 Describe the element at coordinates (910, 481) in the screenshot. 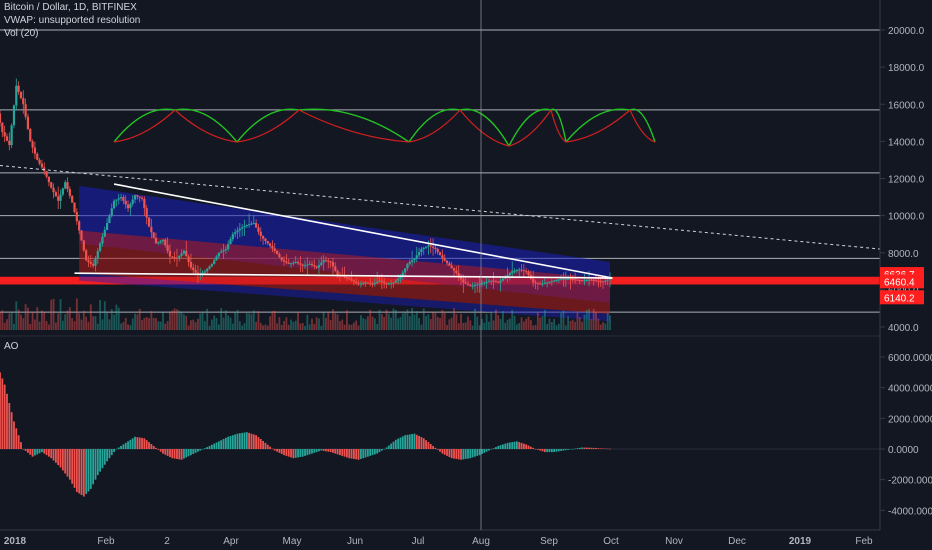

I see `ao-tick-label: -2000.0000` at that location.